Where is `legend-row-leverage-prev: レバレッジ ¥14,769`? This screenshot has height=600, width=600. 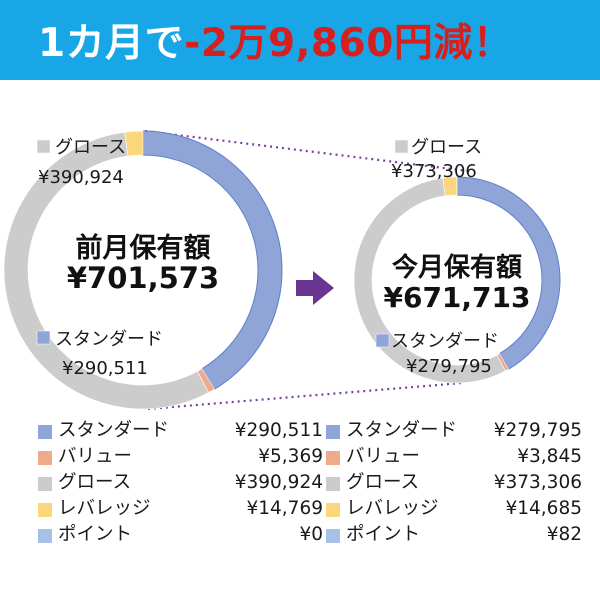 legend-row-leverage-prev: レバレッジ ¥14,769 is located at coordinates (180, 509).